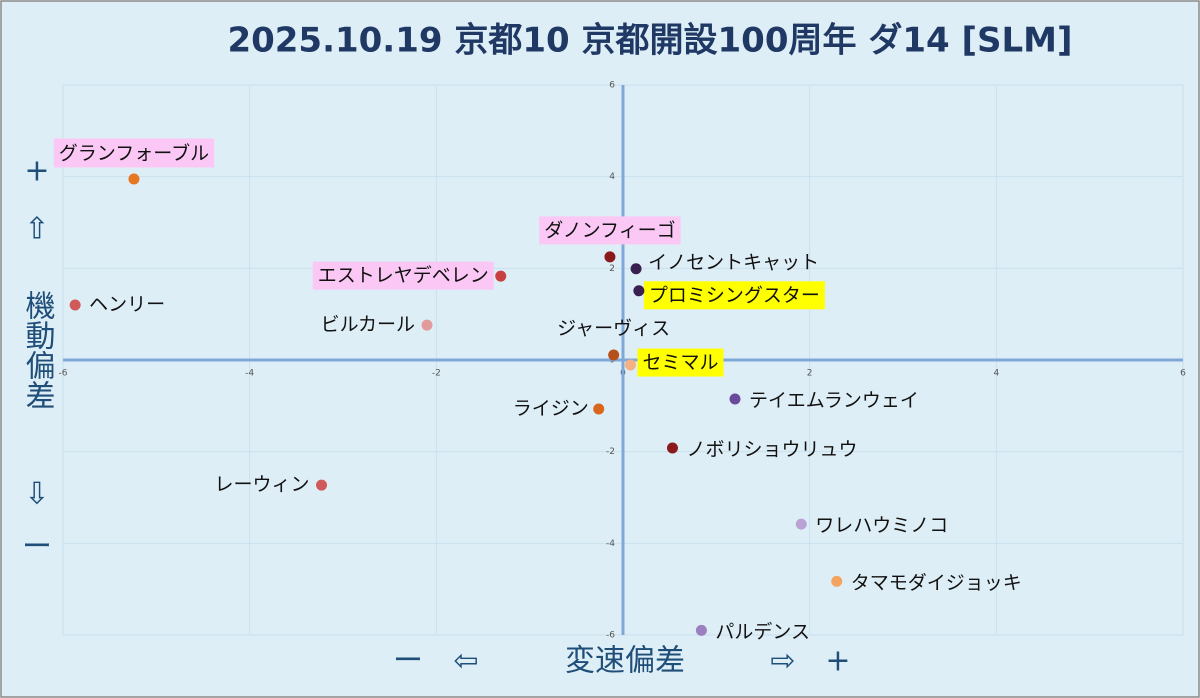  I want to click on point-label: ヘンリー, so click(127, 305).